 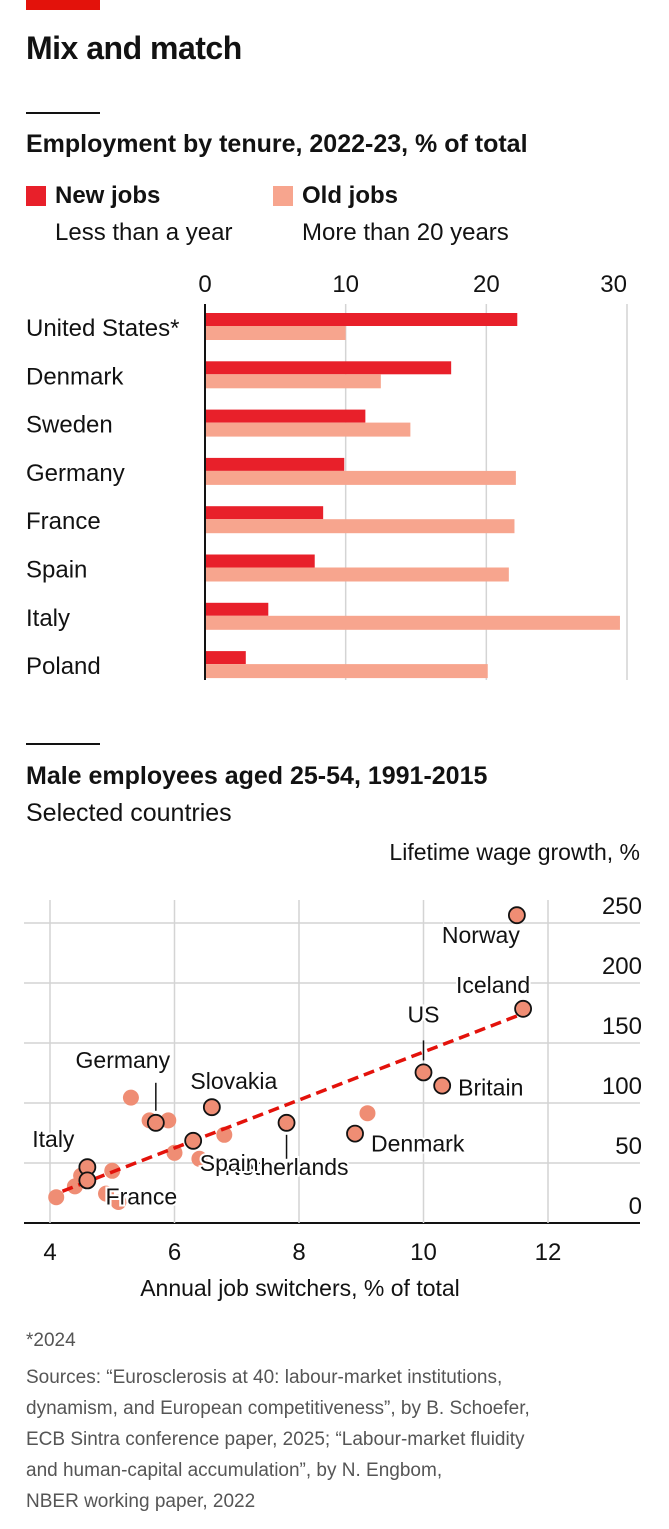 What do you see at coordinates (53, 1139) in the screenshot?
I see `point-label: Italy` at bounding box center [53, 1139].